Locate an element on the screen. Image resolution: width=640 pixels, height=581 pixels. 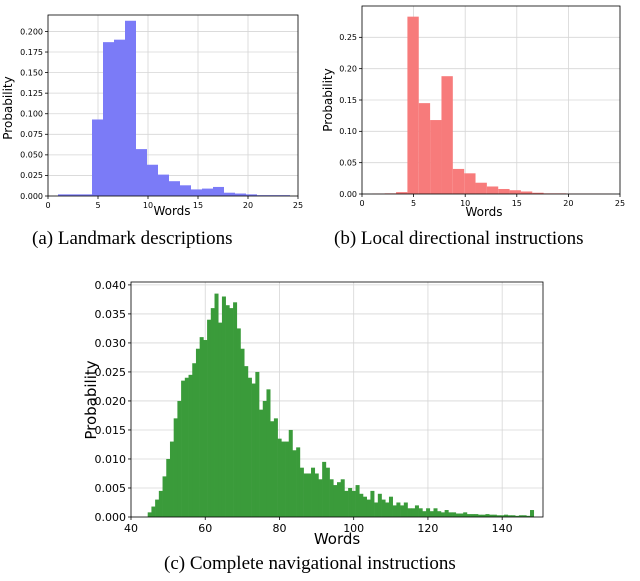
x-tick-label: 0 is located at coordinates (47, 205).